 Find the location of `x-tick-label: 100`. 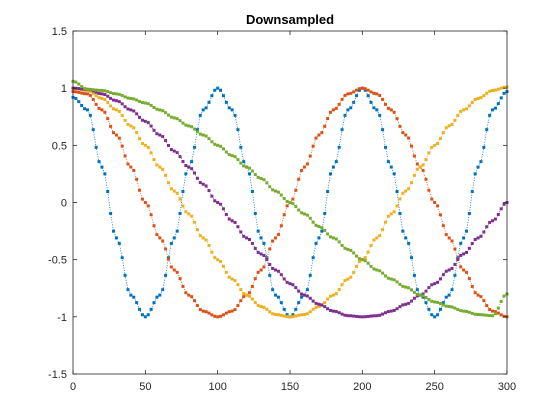

x-tick-label: 100 is located at coordinates (217, 387).